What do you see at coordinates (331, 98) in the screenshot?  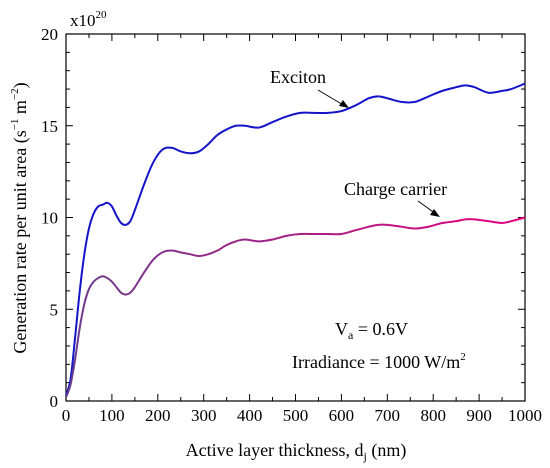 I see `exciton-arrow-line` at bounding box center [331, 98].